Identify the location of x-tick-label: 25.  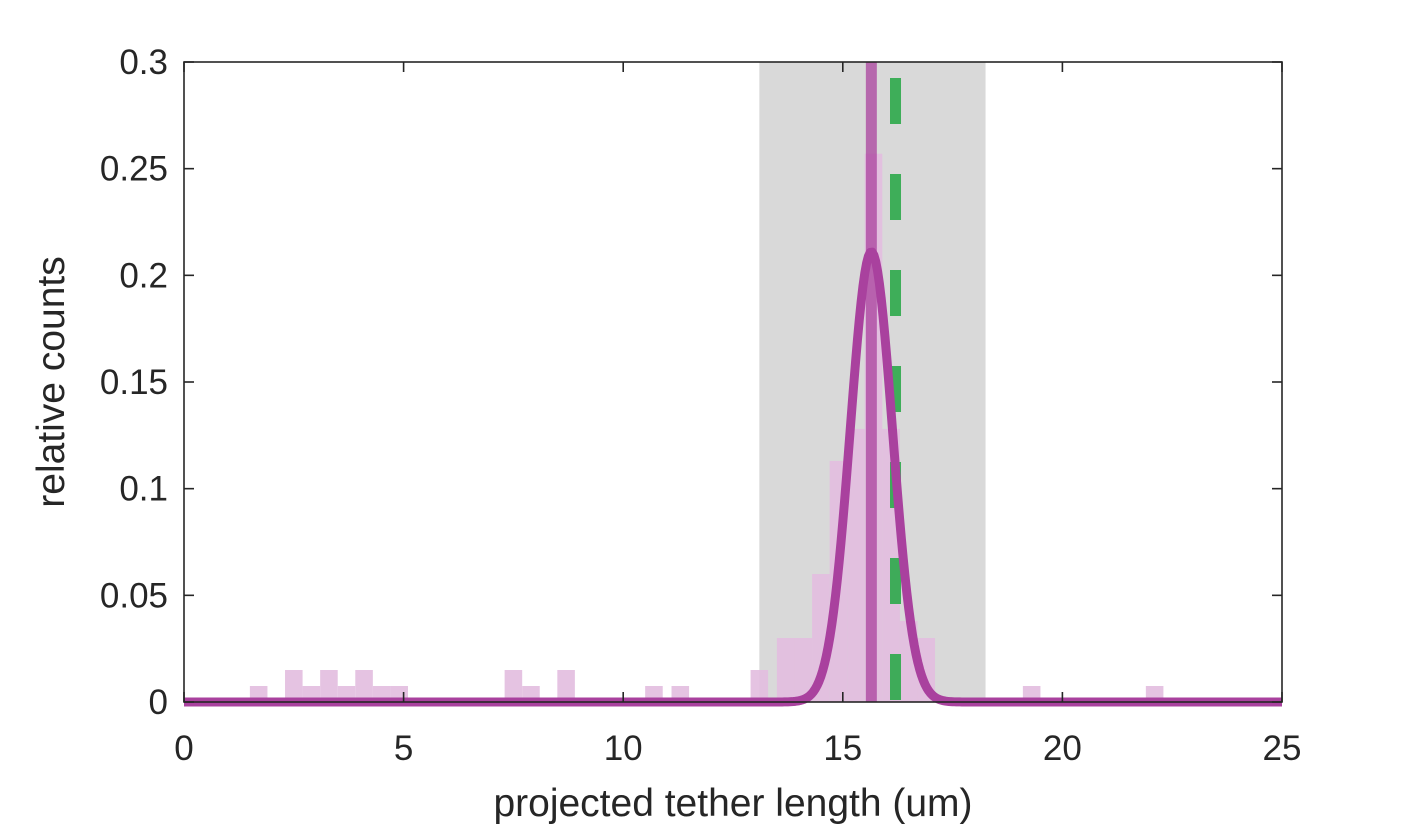
(1282, 748).